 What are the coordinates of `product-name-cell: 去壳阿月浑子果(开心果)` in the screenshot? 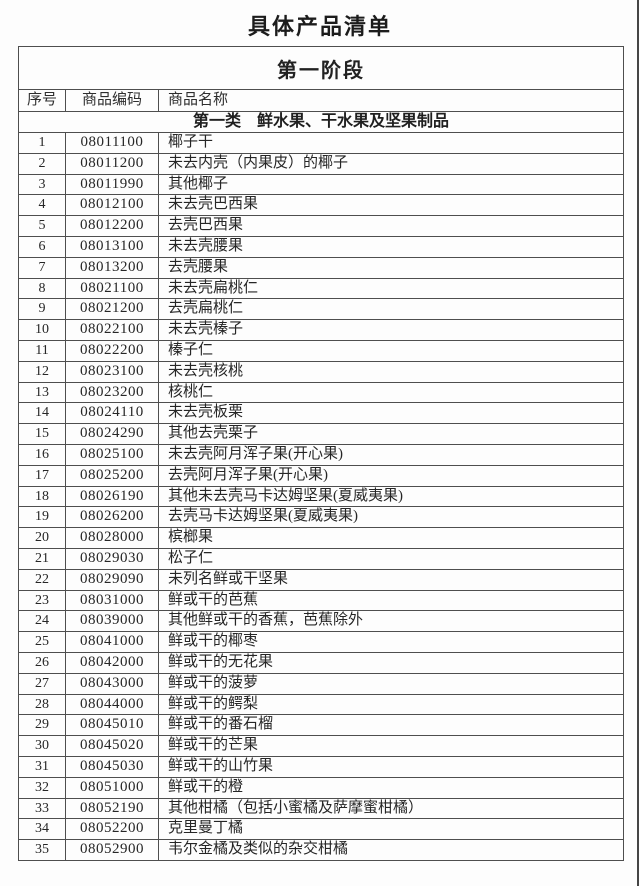 It's located at (391, 475).